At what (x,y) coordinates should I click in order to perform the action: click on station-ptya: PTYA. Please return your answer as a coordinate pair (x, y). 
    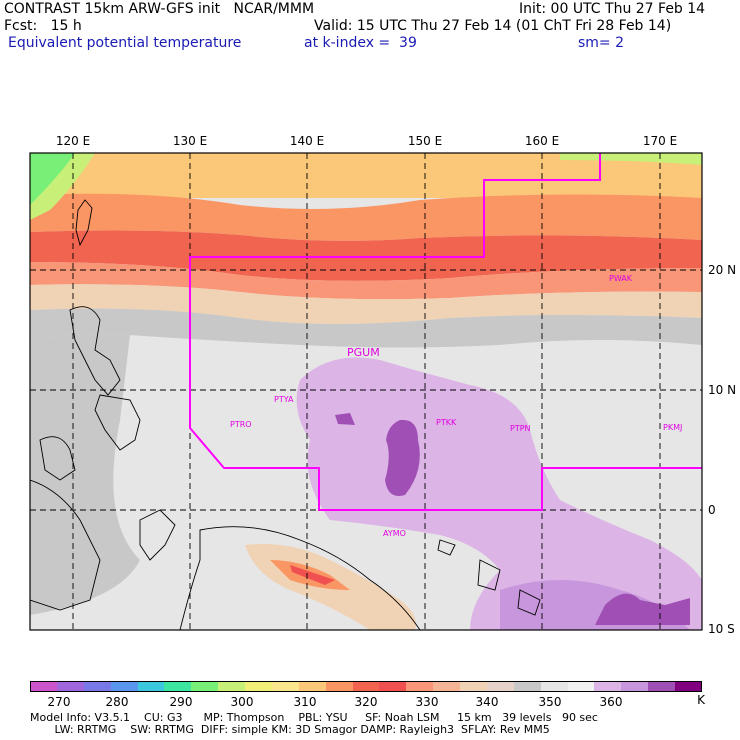
    Looking at the image, I should click on (284, 399).